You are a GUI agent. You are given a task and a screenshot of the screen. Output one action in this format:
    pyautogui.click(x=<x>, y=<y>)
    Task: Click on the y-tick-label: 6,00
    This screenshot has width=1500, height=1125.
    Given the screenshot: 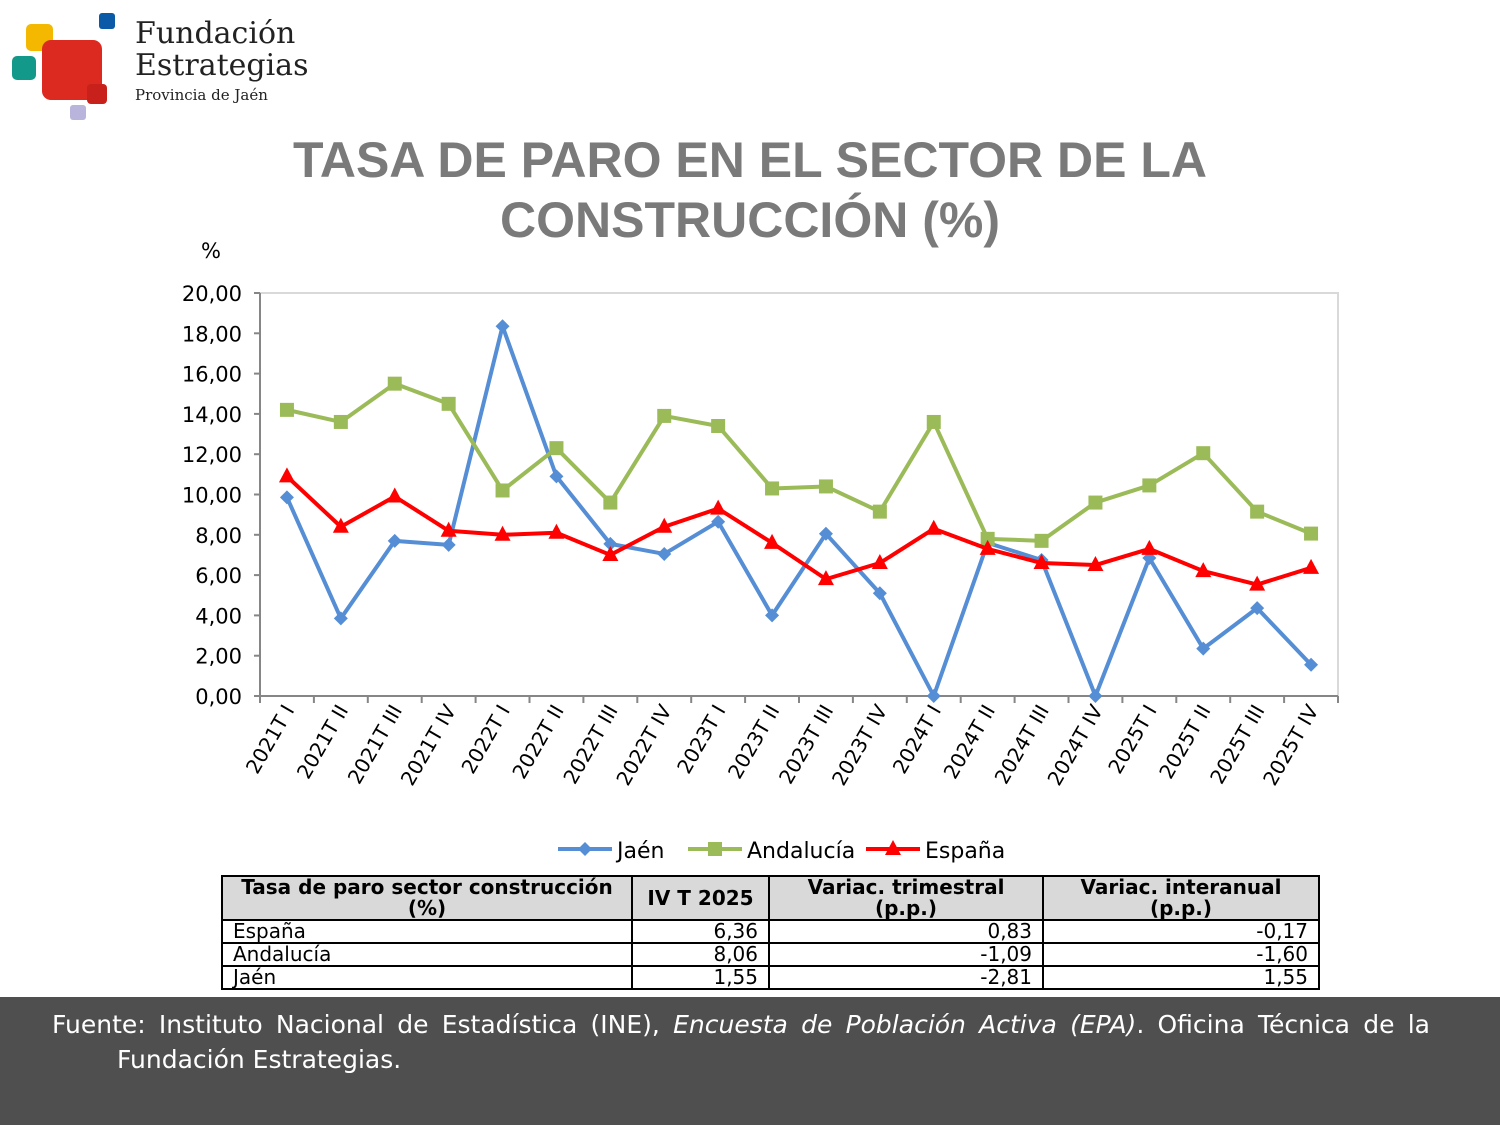 What is the action you would take?
    pyautogui.click(x=218, y=576)
    